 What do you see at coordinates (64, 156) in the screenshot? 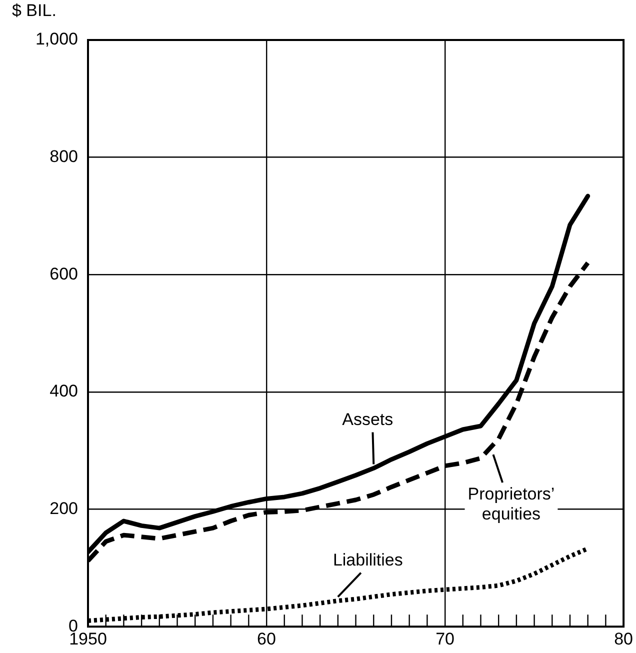
I see `y-tick-label: 800` at bounding box center [64, 156].